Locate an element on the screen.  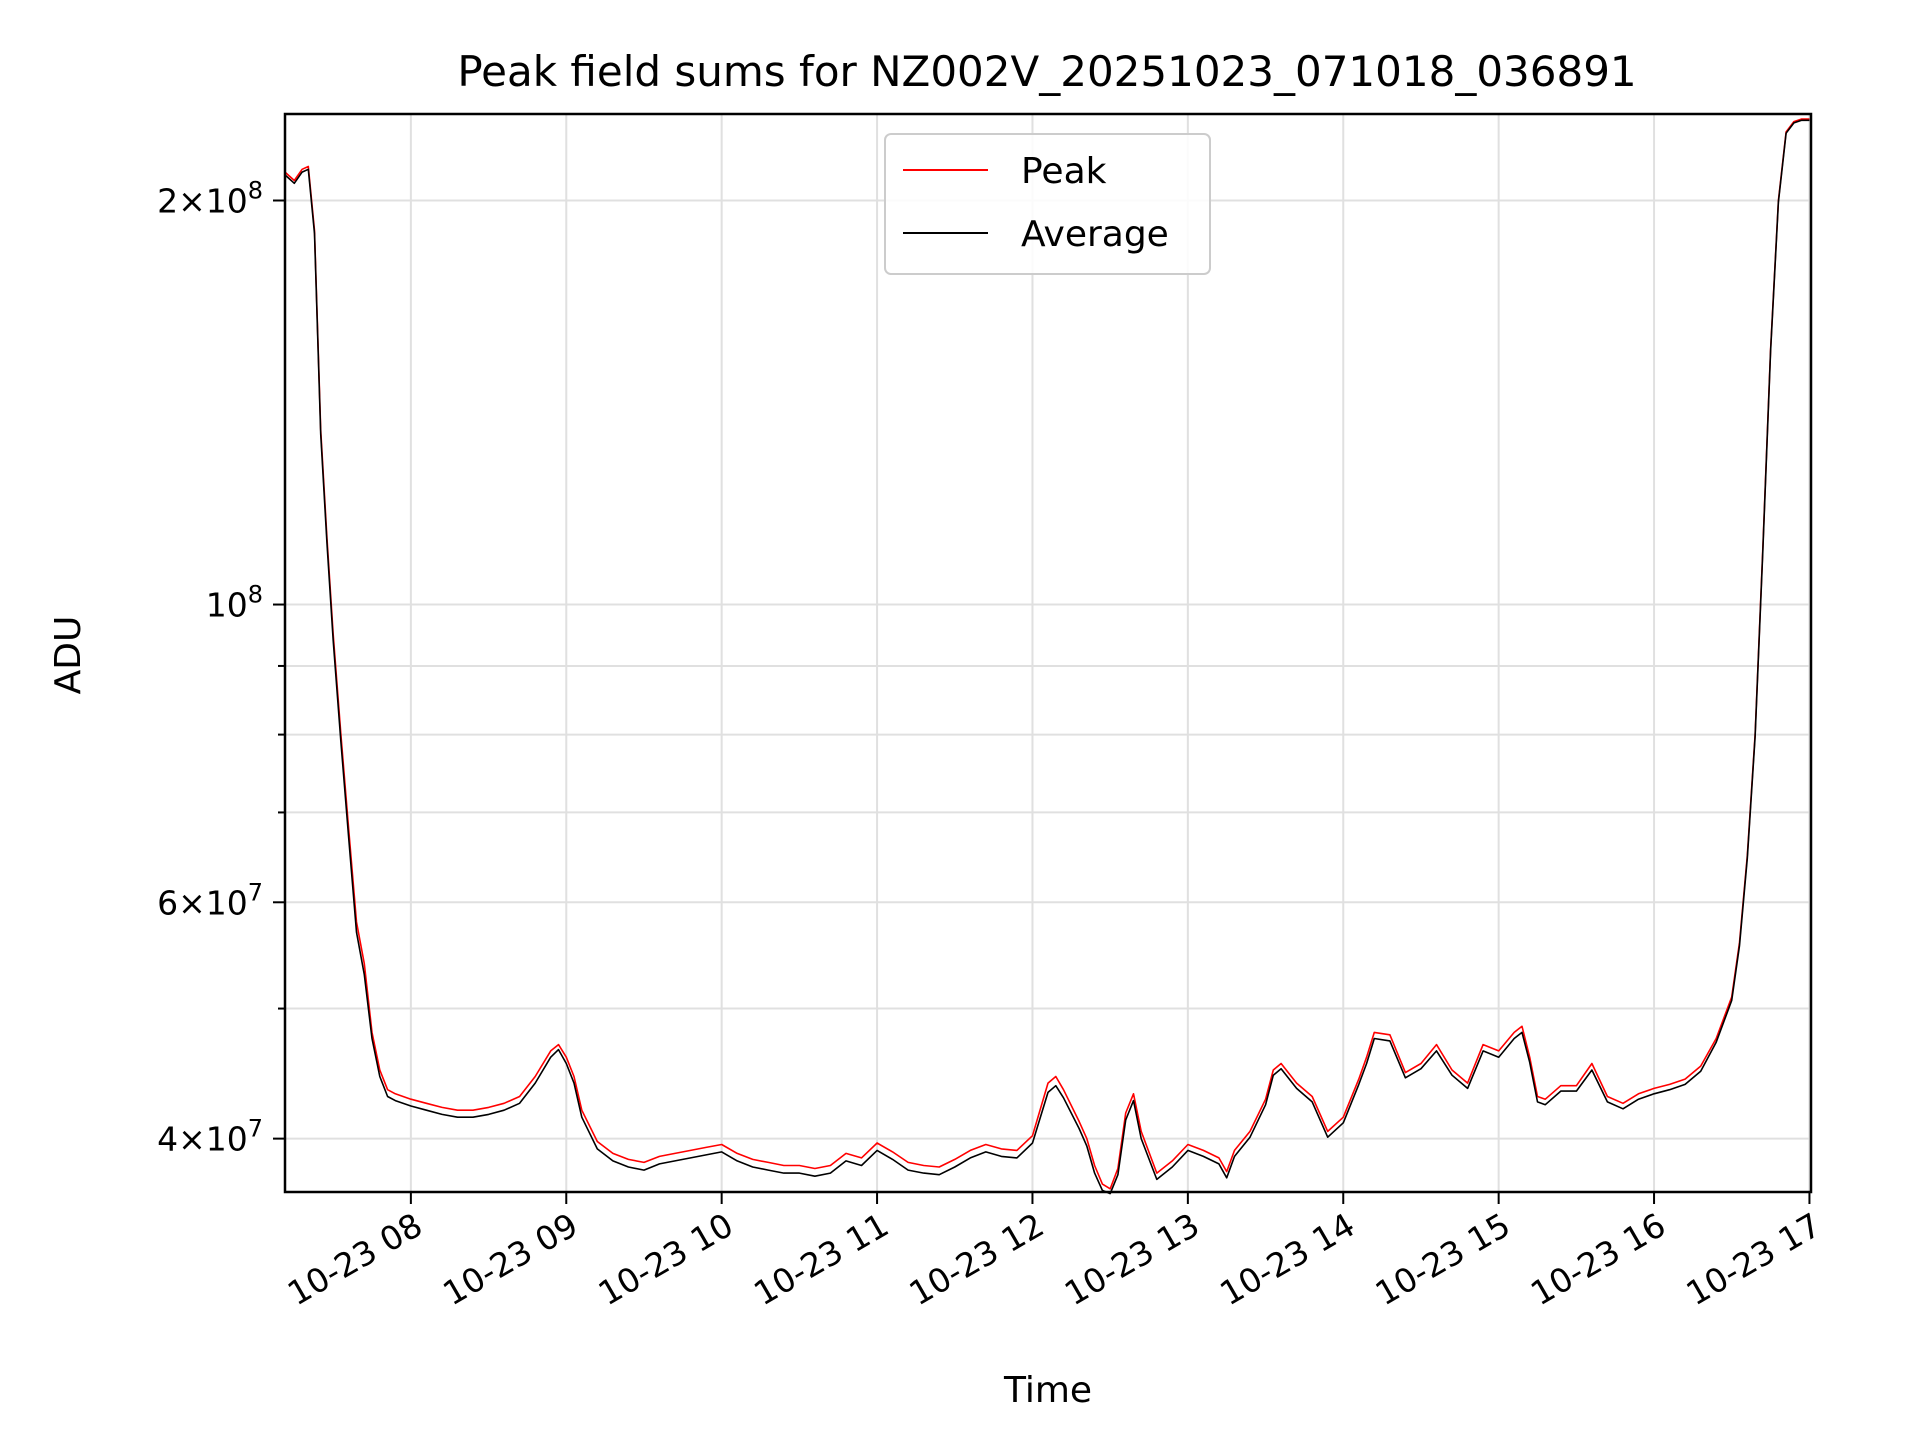
y-tick-mantissa: 10 is located at coordinates (227, 605).